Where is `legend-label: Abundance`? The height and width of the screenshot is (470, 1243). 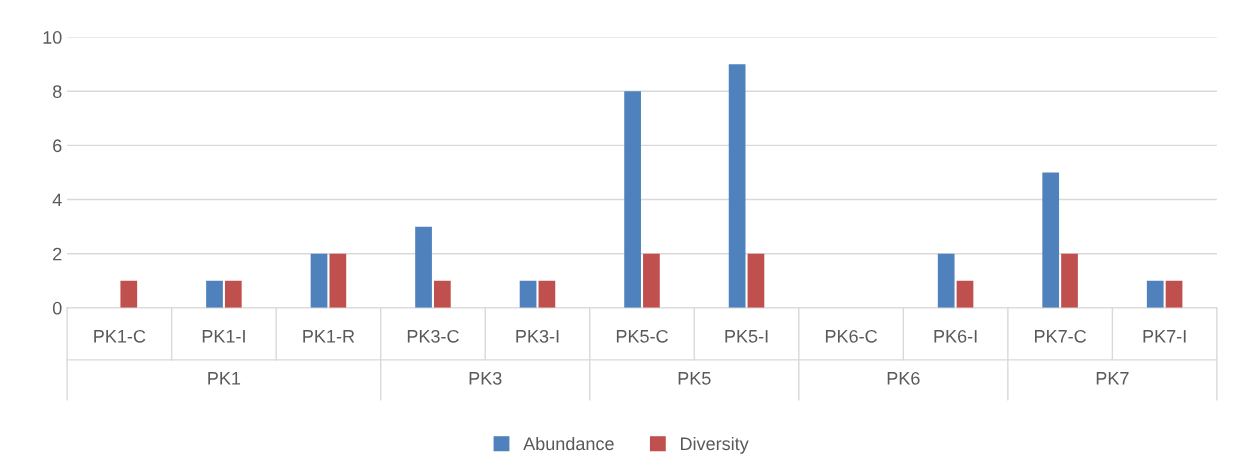
legend-label: Abundance is located at coordinates (568, 443).